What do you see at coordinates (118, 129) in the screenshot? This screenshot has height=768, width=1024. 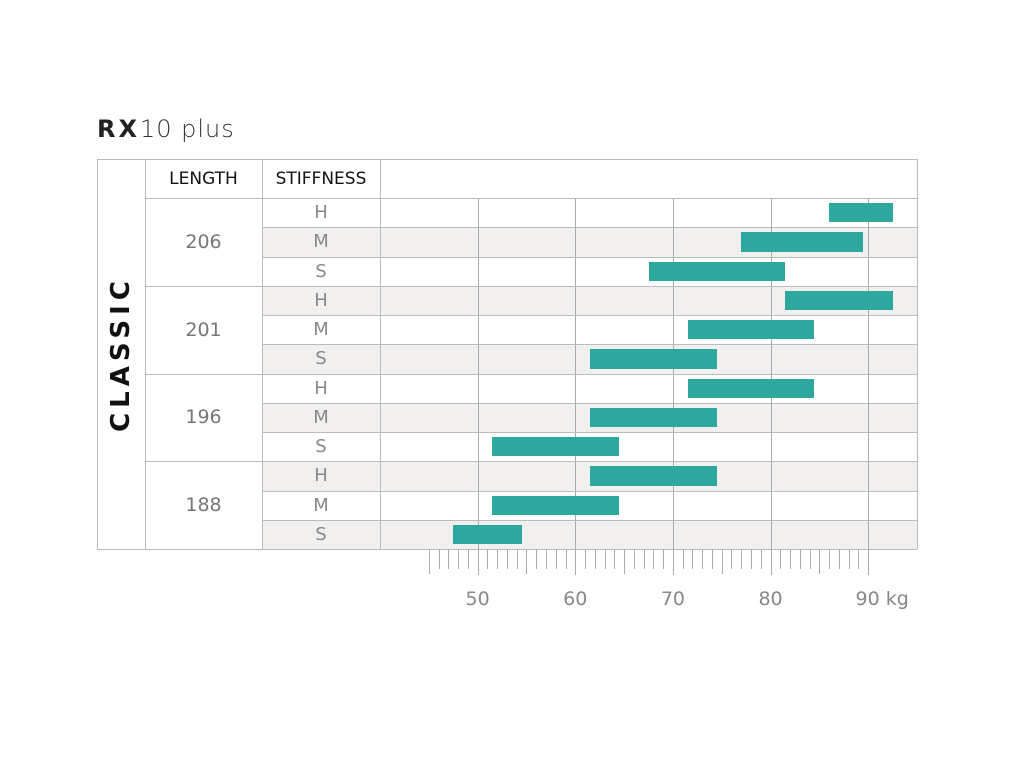 I see `title-model: RX` at bounding box center [118, 129].